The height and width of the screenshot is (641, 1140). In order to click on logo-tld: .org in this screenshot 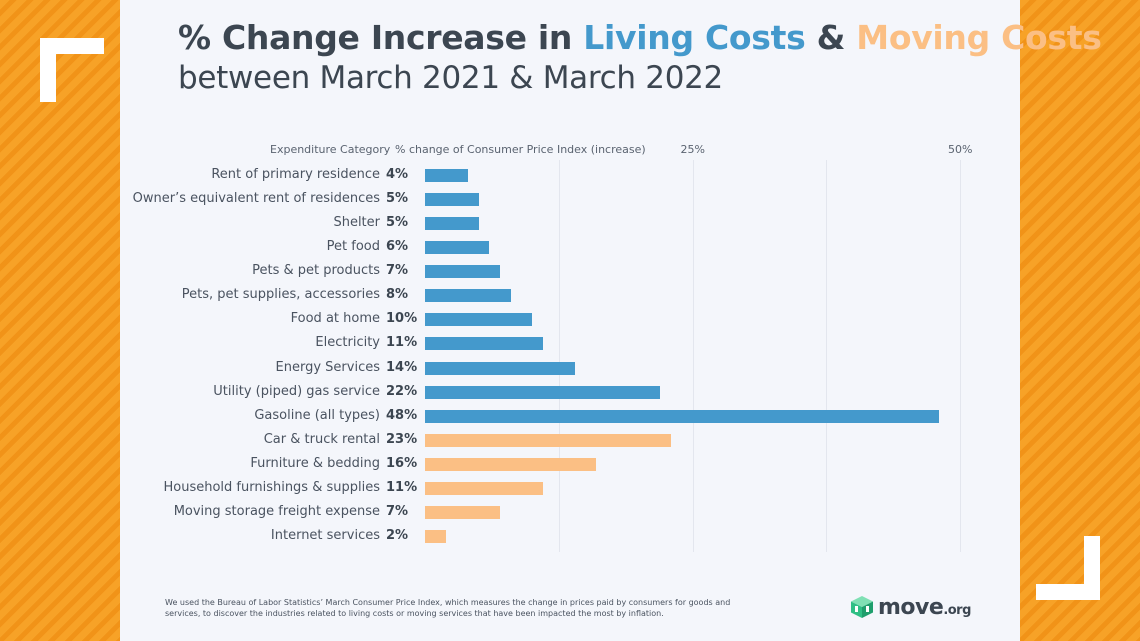, I will do `click(957, 610)`.